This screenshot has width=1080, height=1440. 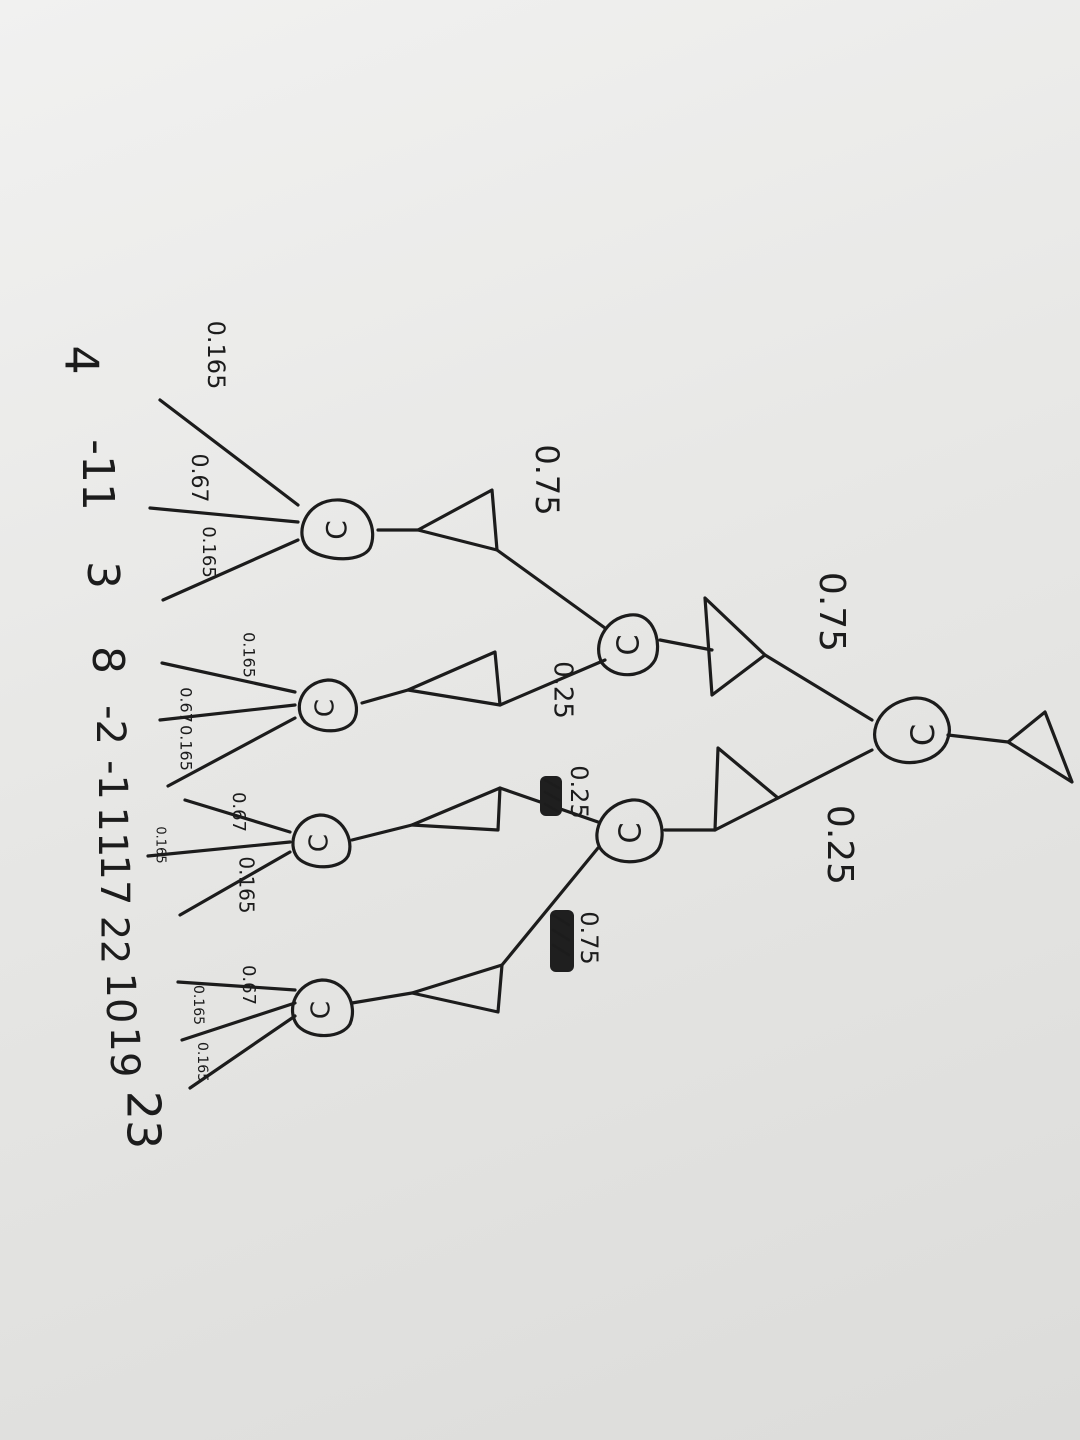 What do you see at coordinates (102, 575) in the screenshot?
I see `leaf-value-3: 3` at bounding box center [102, 575].